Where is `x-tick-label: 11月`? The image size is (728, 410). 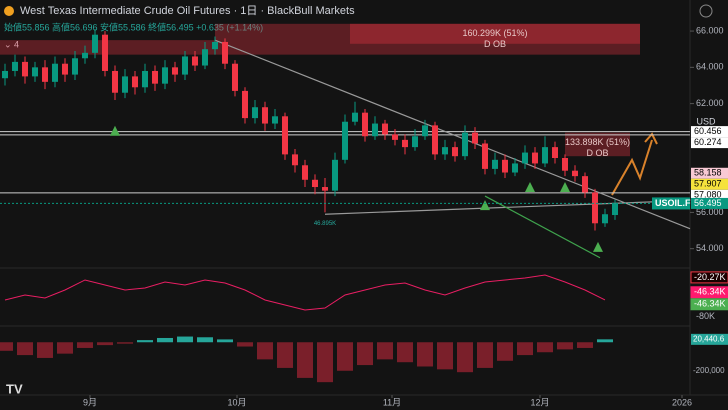 x-tick-label: 11月 is located at coordinates (392, 402).